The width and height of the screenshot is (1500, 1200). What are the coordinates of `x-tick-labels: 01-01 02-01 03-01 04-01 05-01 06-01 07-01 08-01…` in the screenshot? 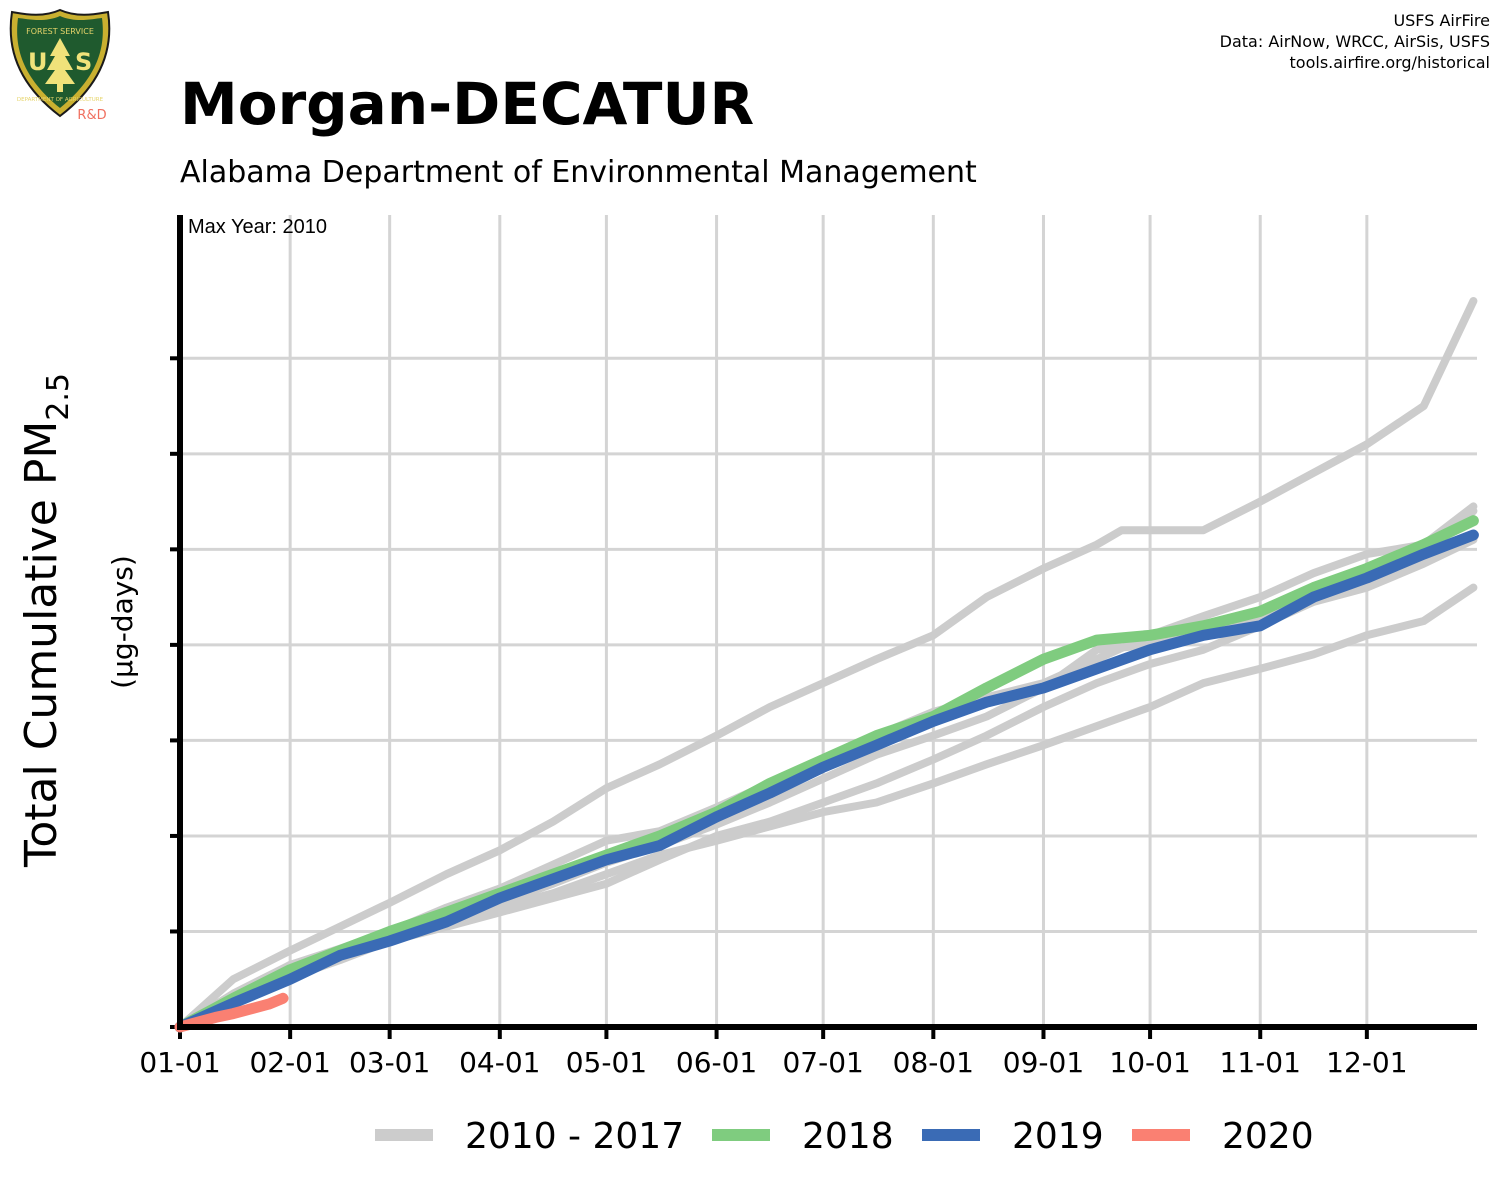 It's located at (773, 1062).